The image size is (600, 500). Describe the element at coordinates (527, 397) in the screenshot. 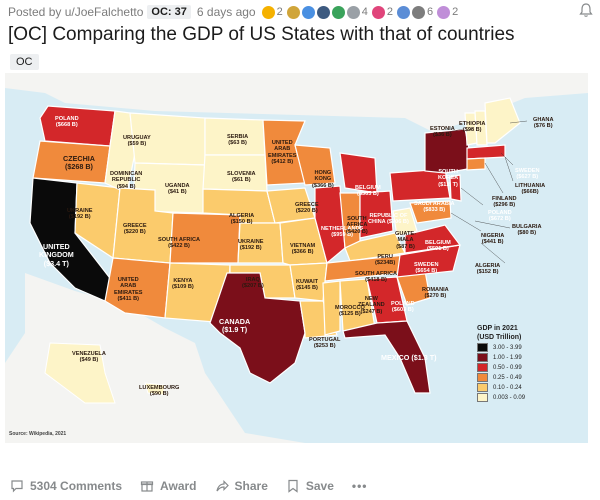

I see `legend-item: 0.003 - 0.09` at that location.